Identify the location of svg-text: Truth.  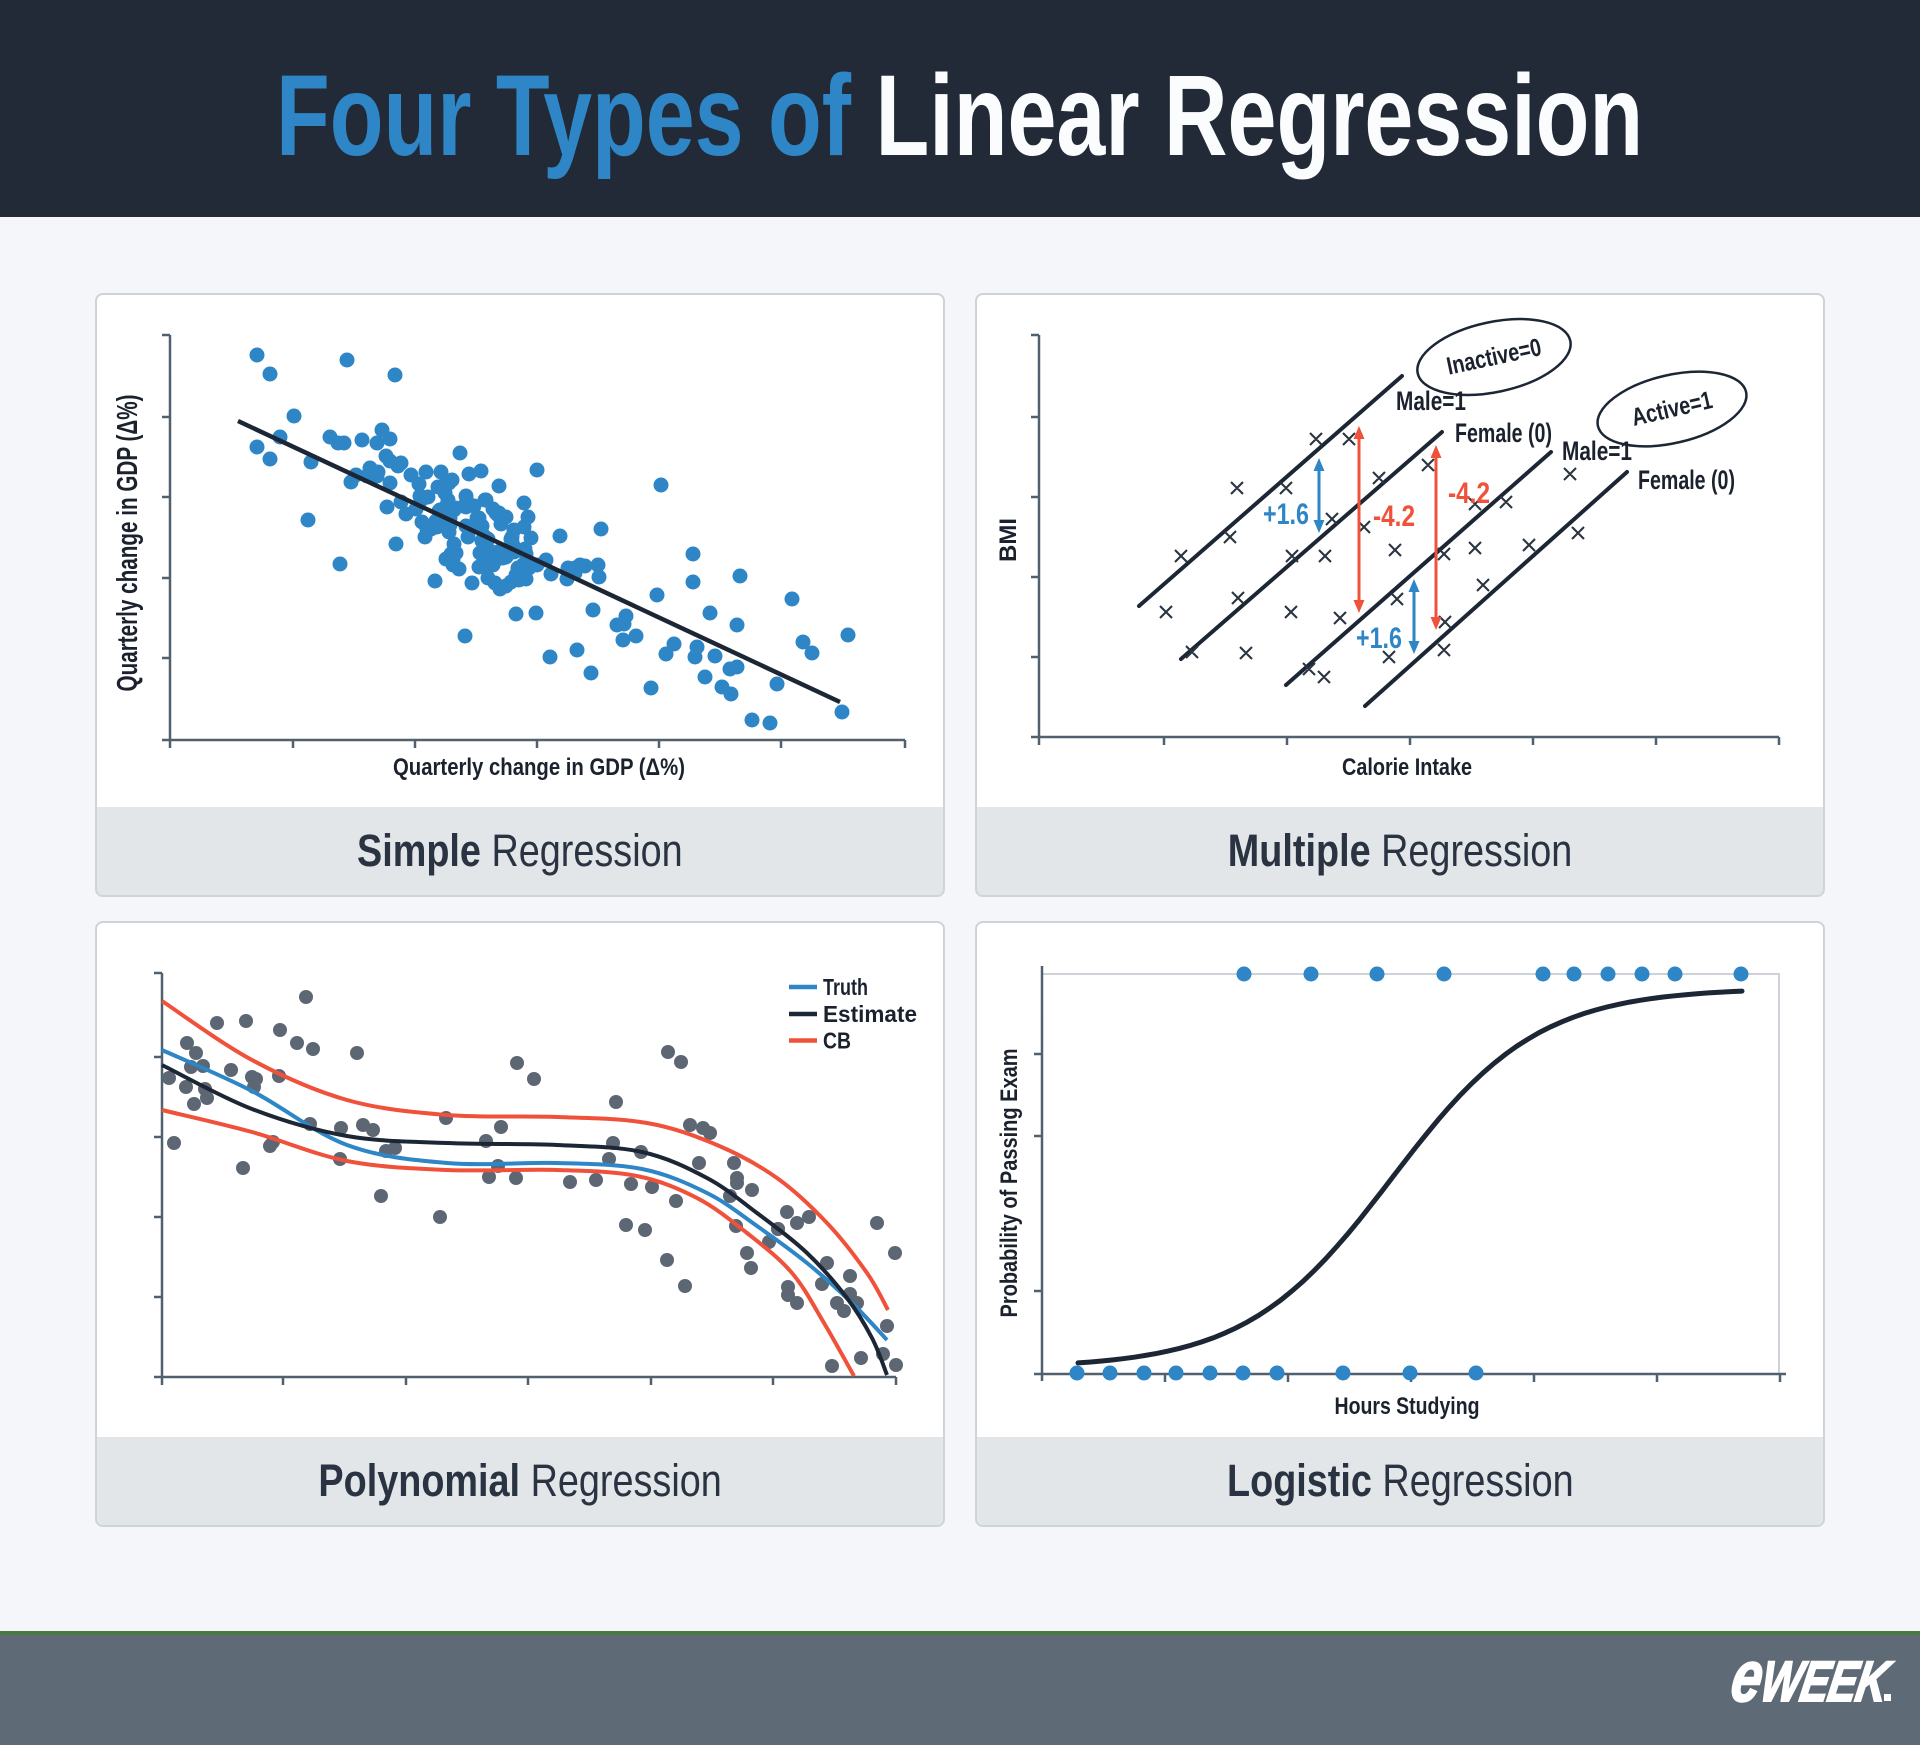
(845, 987).